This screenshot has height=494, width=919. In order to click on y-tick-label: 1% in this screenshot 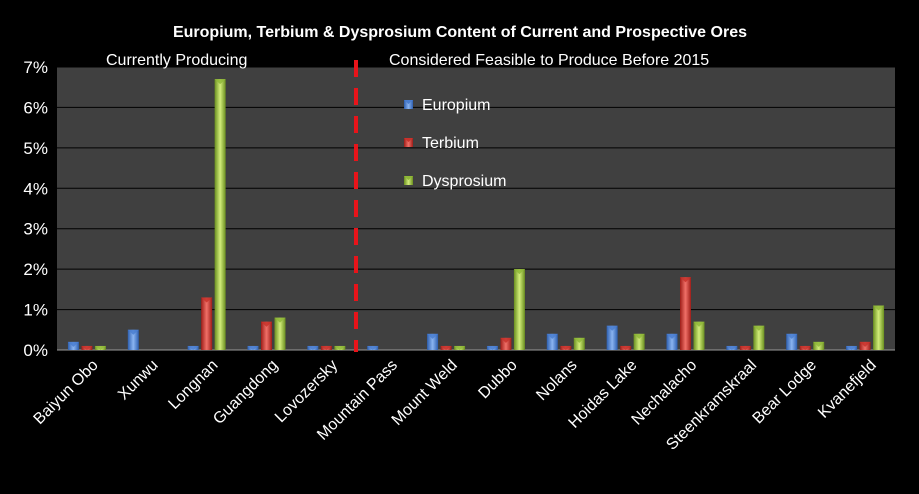, I will do `click(35, 310)`.